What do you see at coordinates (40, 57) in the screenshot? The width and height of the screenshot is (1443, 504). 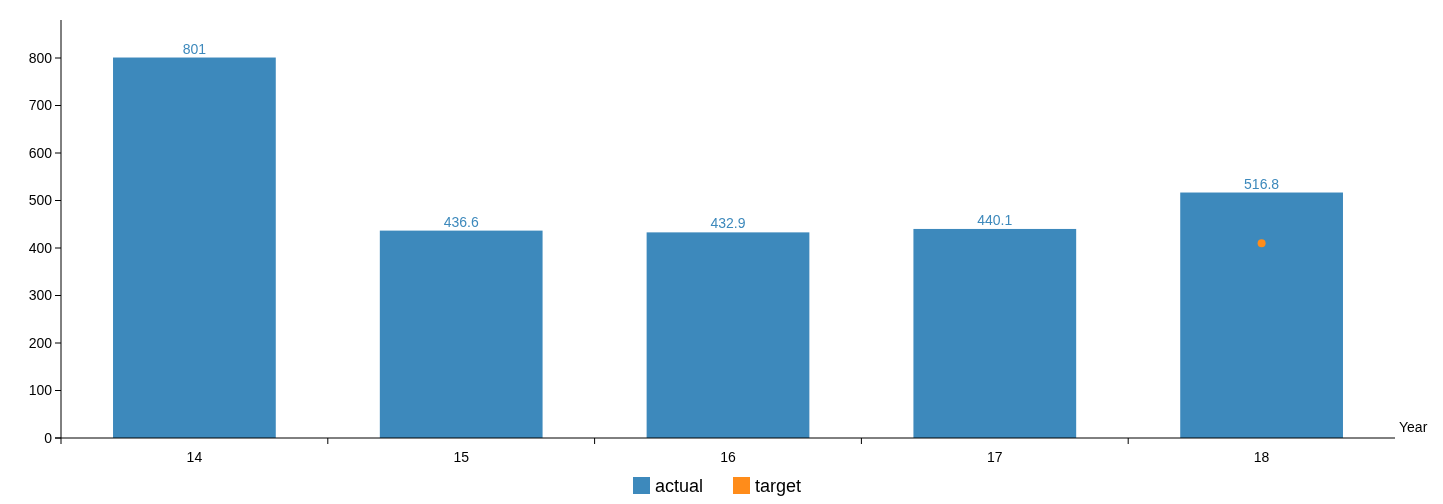 I see `y-tick-label: 800` at bounding box center [40, 57].